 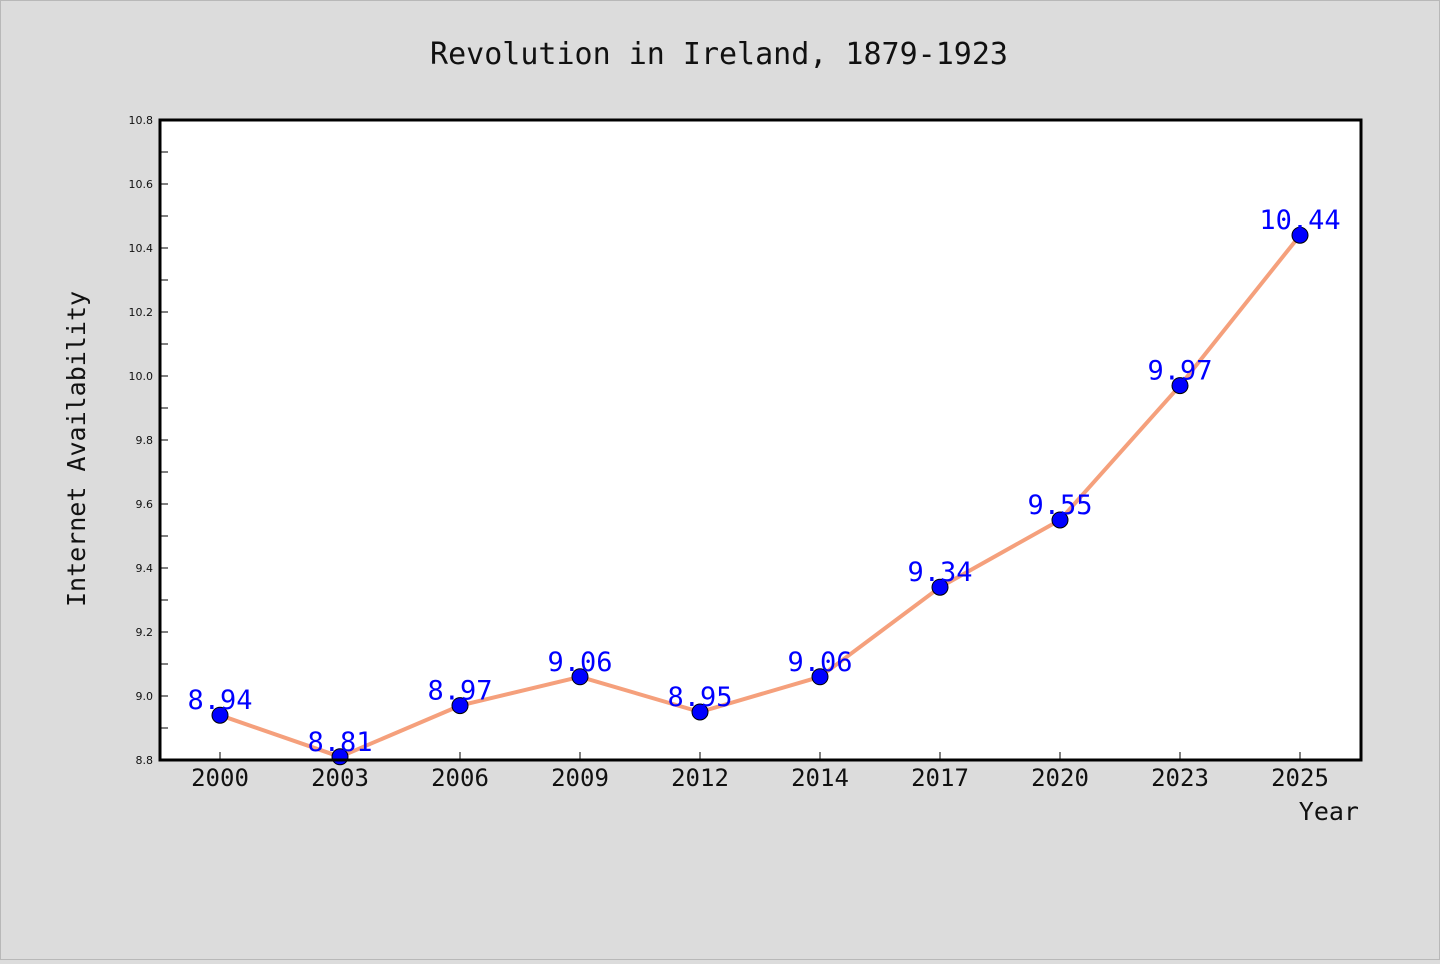 I want to click on y-tick-label: 9.2, so click(x=145, y=632).